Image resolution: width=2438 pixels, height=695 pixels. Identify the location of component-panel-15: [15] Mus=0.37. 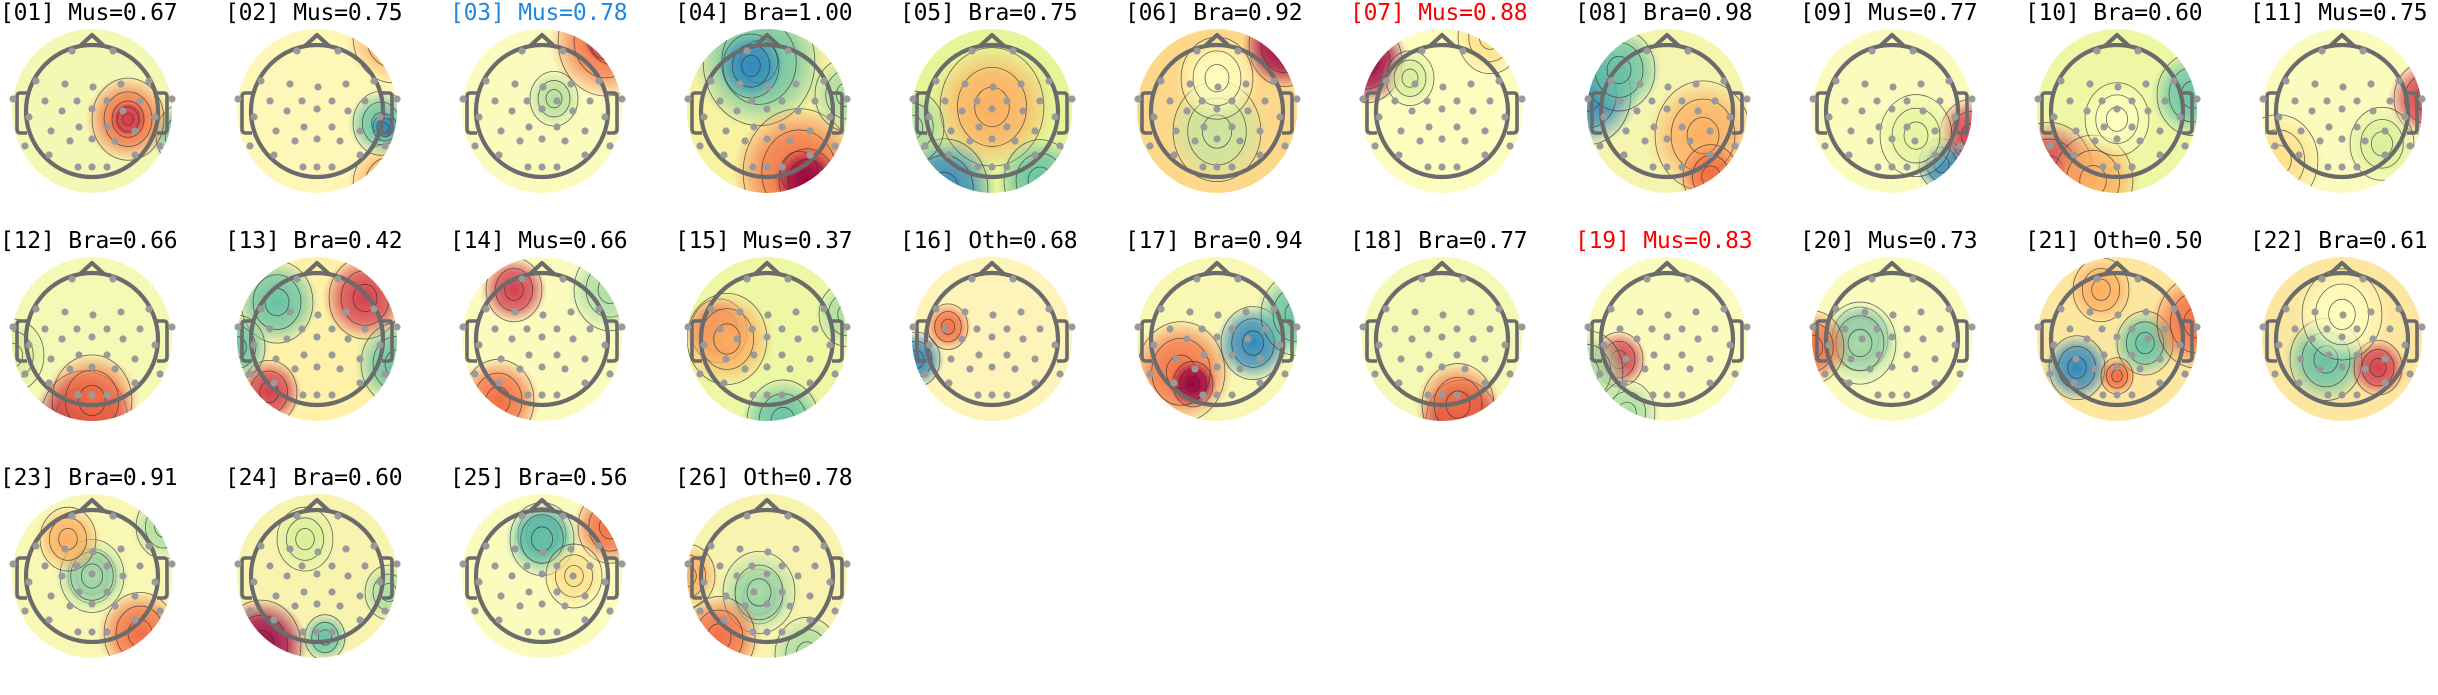
(787, 343).